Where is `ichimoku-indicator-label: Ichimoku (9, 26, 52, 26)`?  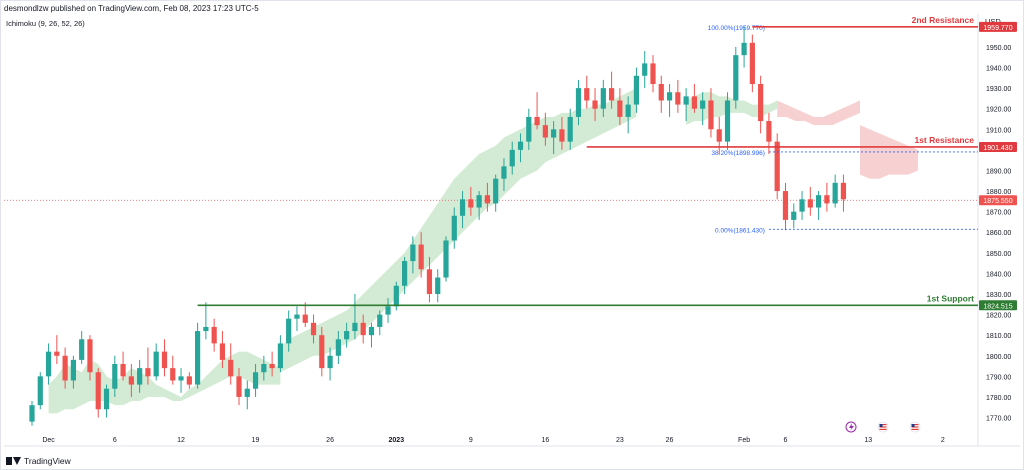
ichimoku-indicator-label: Ichimoku (9, 26, 52, 26) is located at coordinates (45, 23).